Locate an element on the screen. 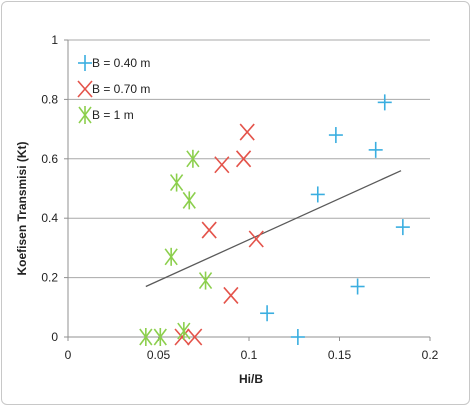  y-tick-label: 1 is located at coordinates (54, 40).